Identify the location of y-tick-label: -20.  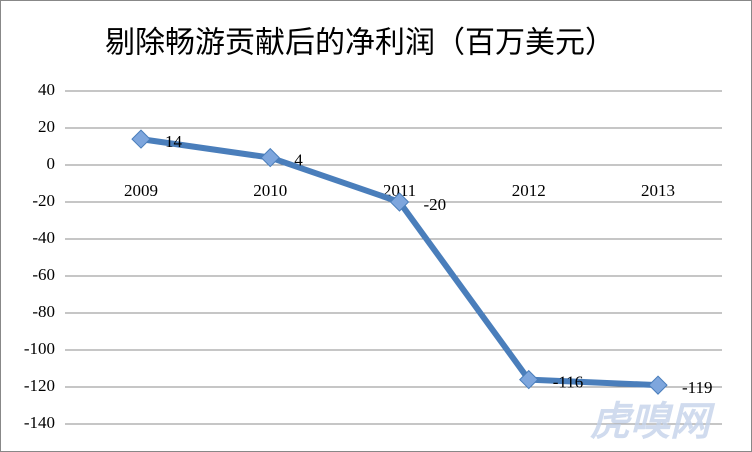
(43, 200).